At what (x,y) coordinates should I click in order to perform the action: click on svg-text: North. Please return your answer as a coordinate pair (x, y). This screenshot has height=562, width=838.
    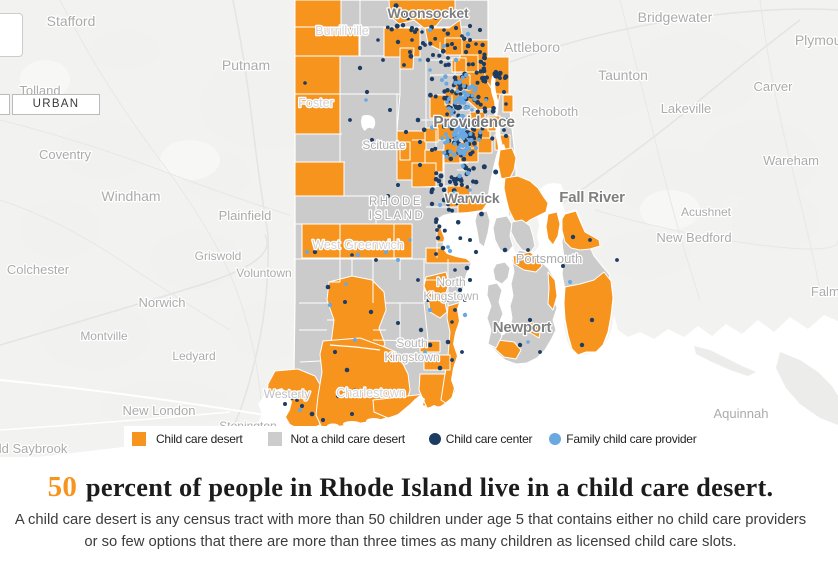
    Looking at the image, I should click on (450, 282).